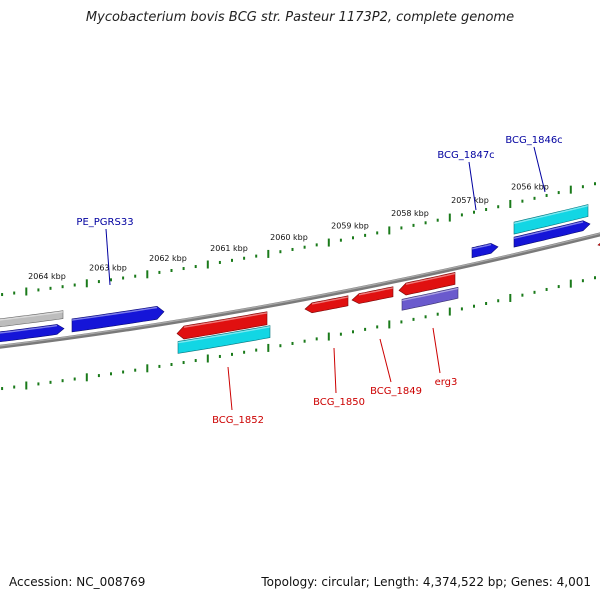 The width and height of the screenshot is (600, 600). What do you see at coordinates (465, 155) in the screenshot?
I see `label-bcg-1847c: BCG_1847c` at bounding box center [465, 155].